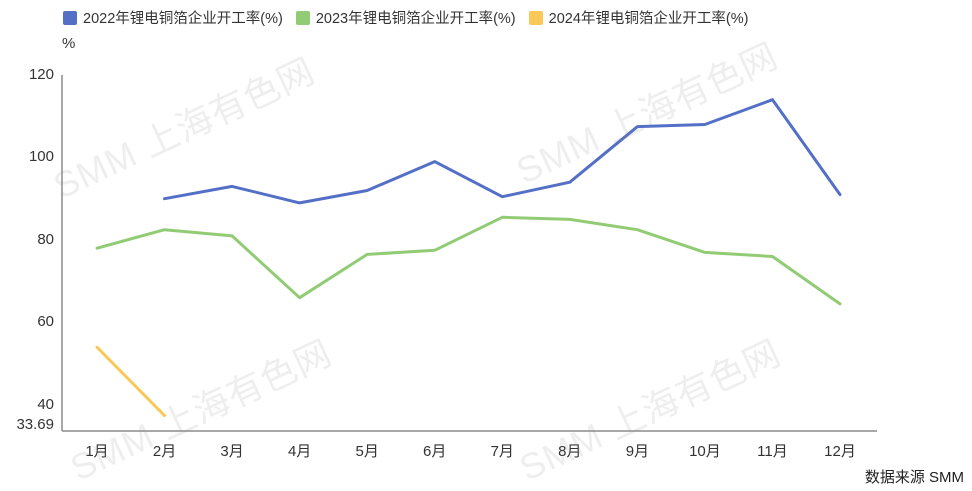 This screenshot has width=972, height=491. What do you see at coordinates (415, 19) in the screenshot?
I see `legend-label-2023: 2023年锂电铜箔企业开工率(%)` at bounding box center [415, 19].